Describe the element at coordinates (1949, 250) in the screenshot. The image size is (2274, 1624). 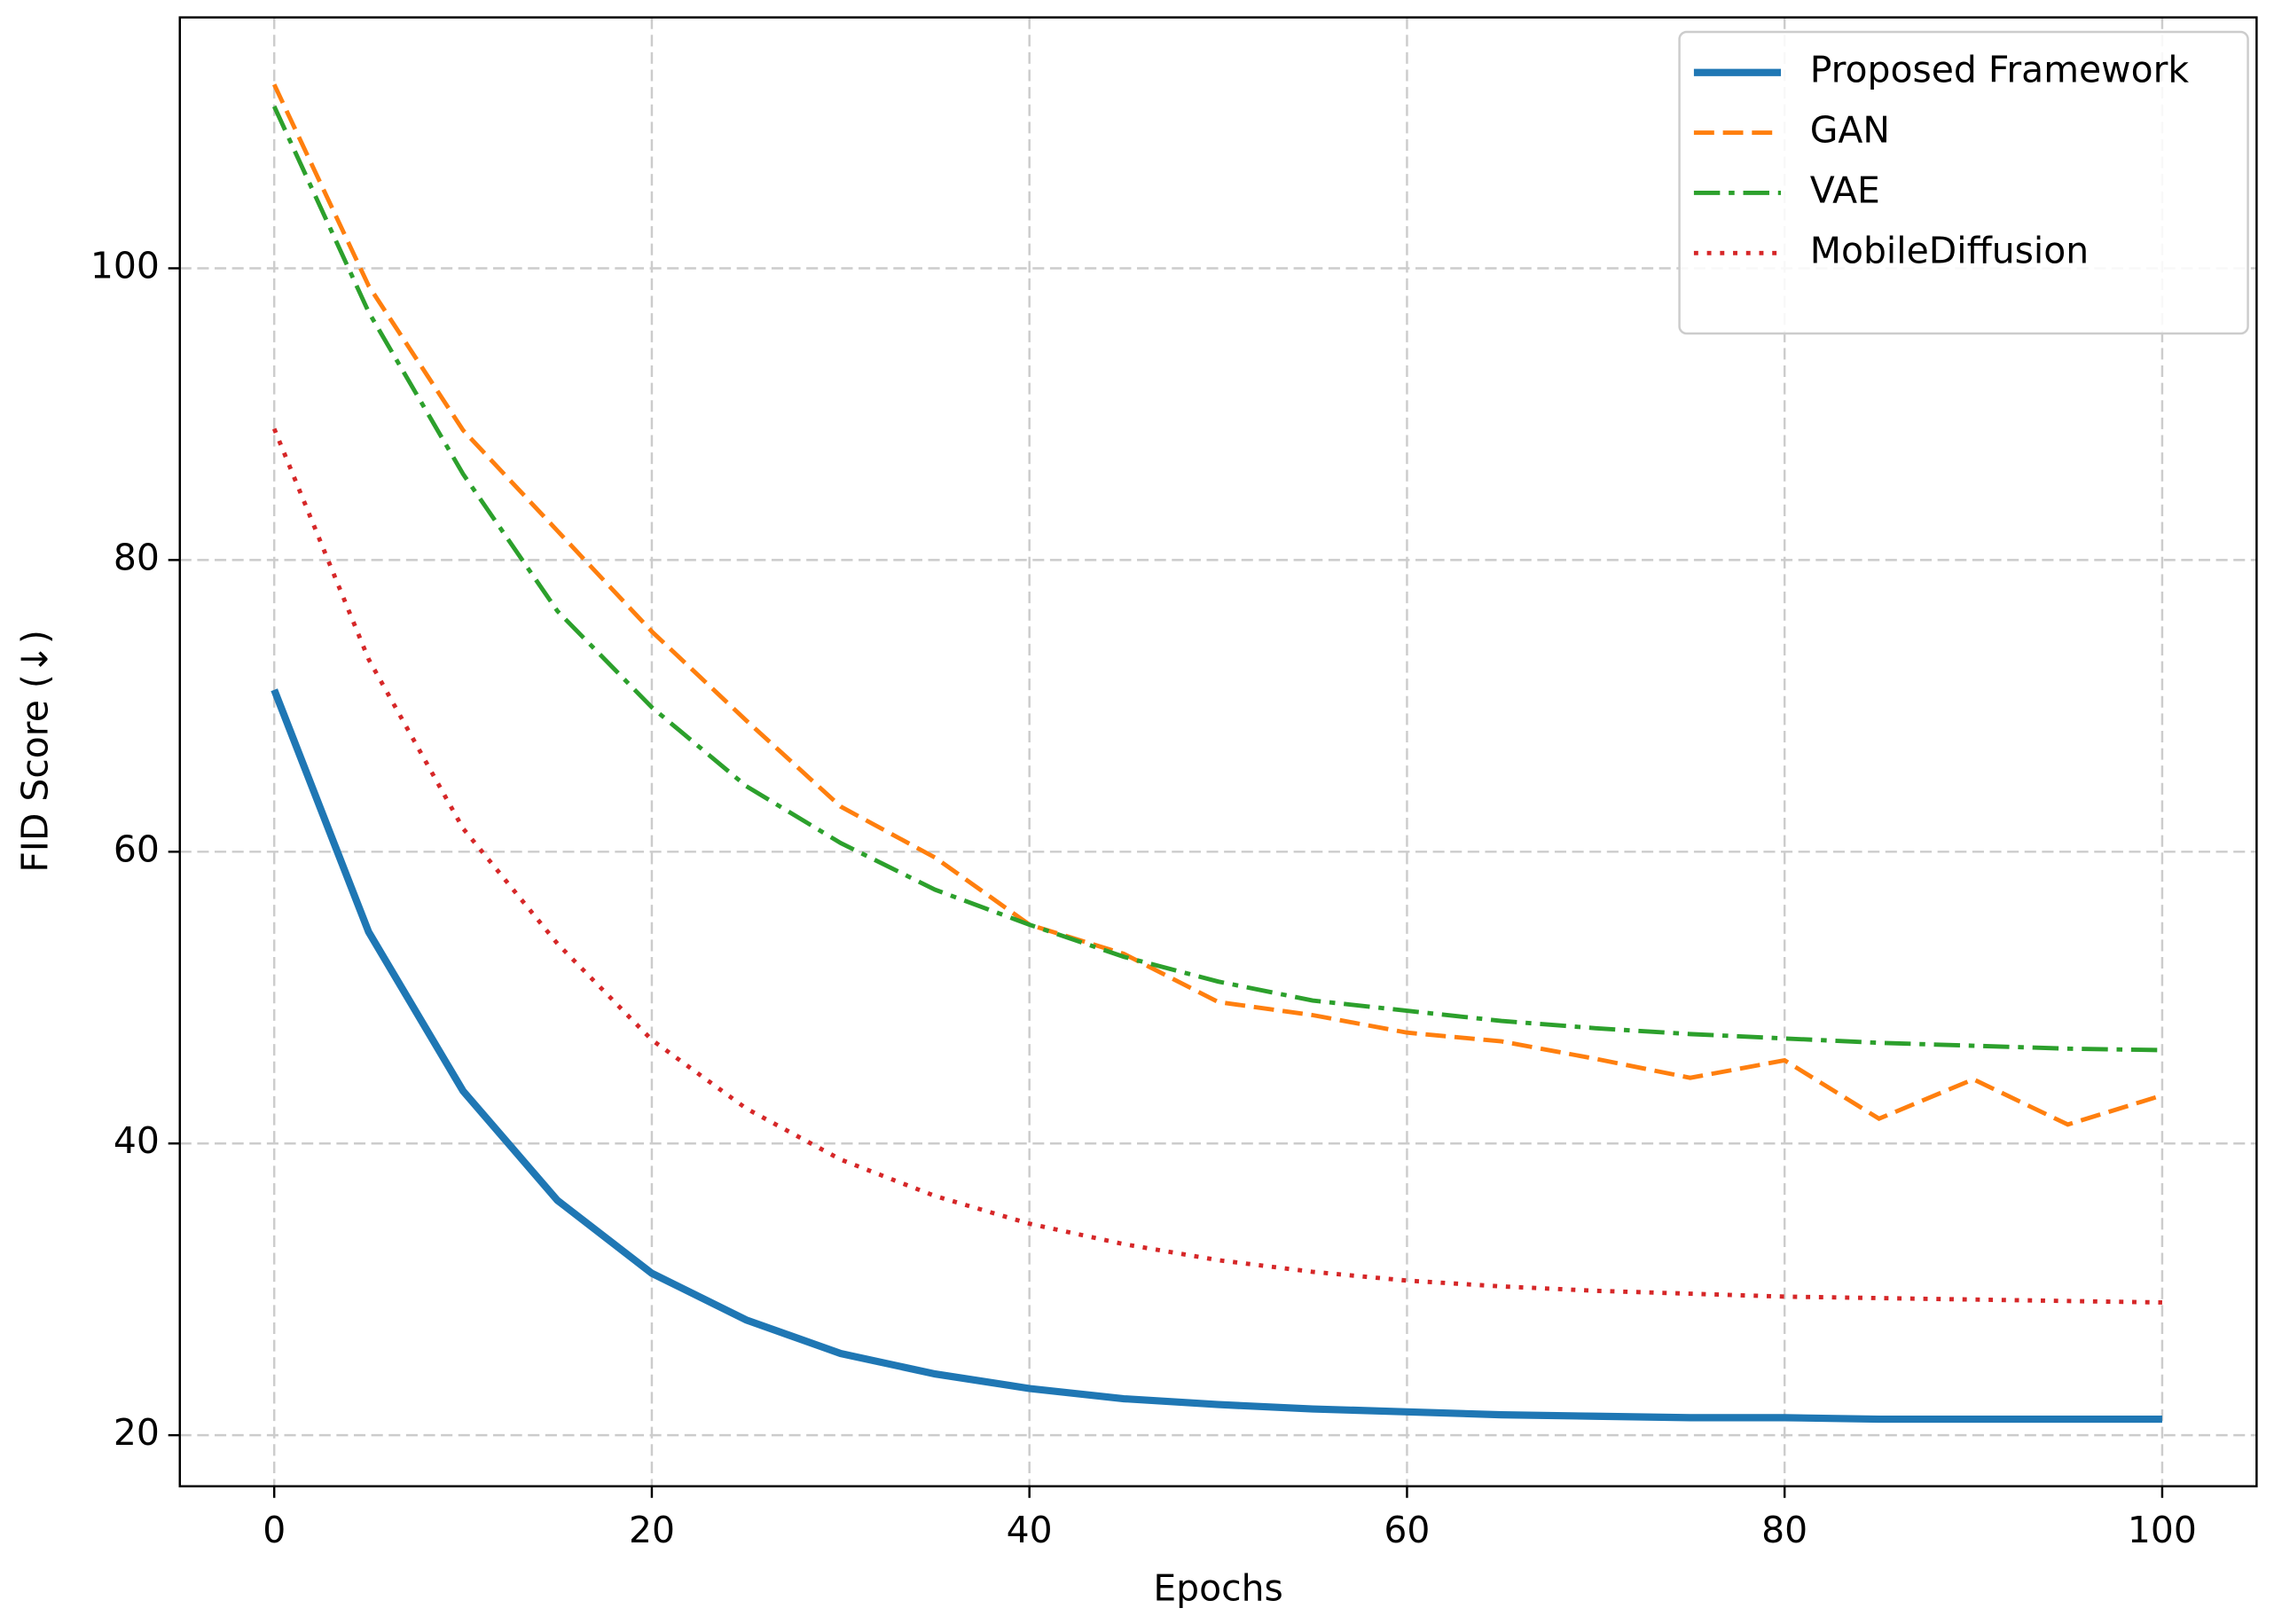
I see `legend-label: MobileDiffusion` at that location.